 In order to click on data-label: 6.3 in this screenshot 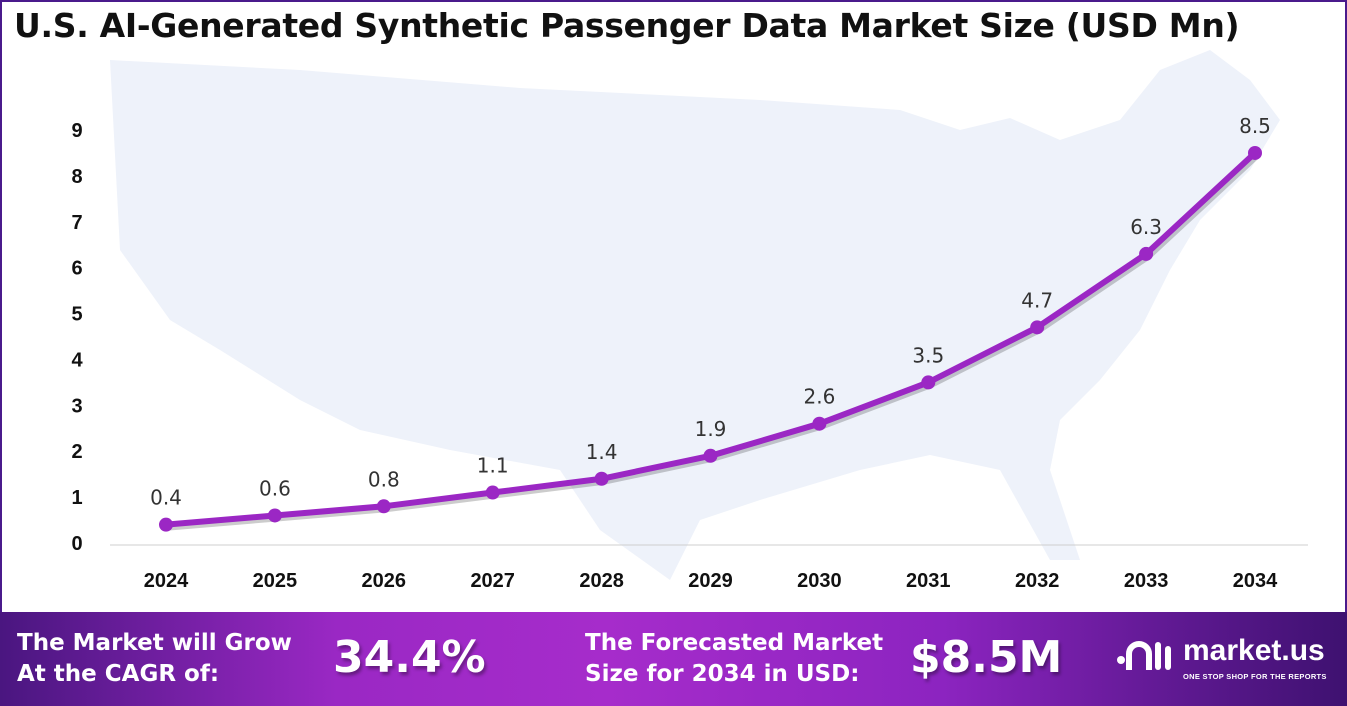, I will do `click(1146, 227)`.